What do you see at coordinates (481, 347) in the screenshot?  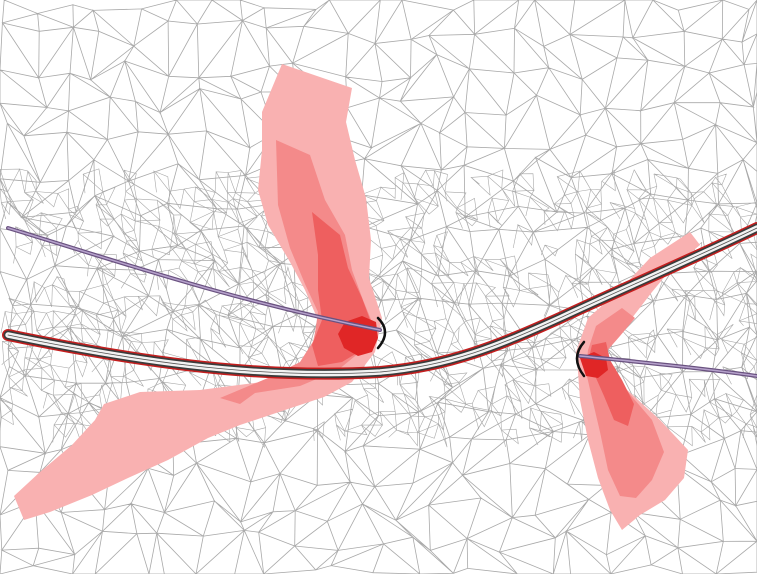 I see `outfall-markers` at bounding box center [481, 347].